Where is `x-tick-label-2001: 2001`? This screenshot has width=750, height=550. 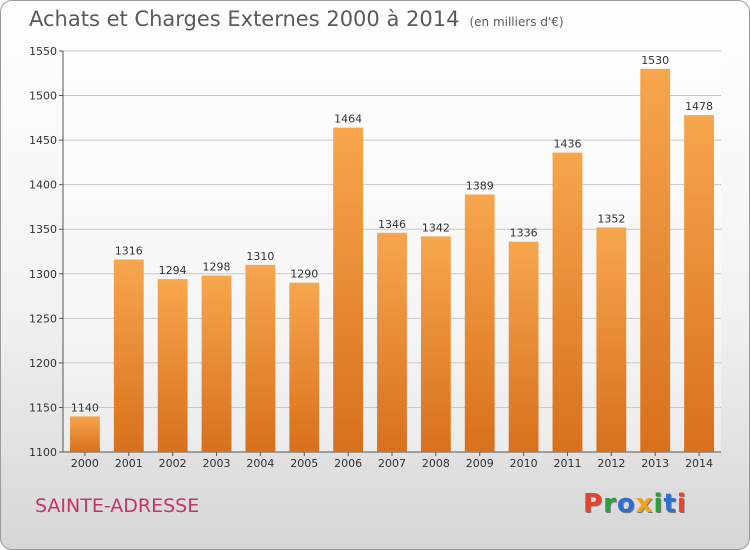
x-tick-label-2001: 2001 is located at coordinates (129, 463).